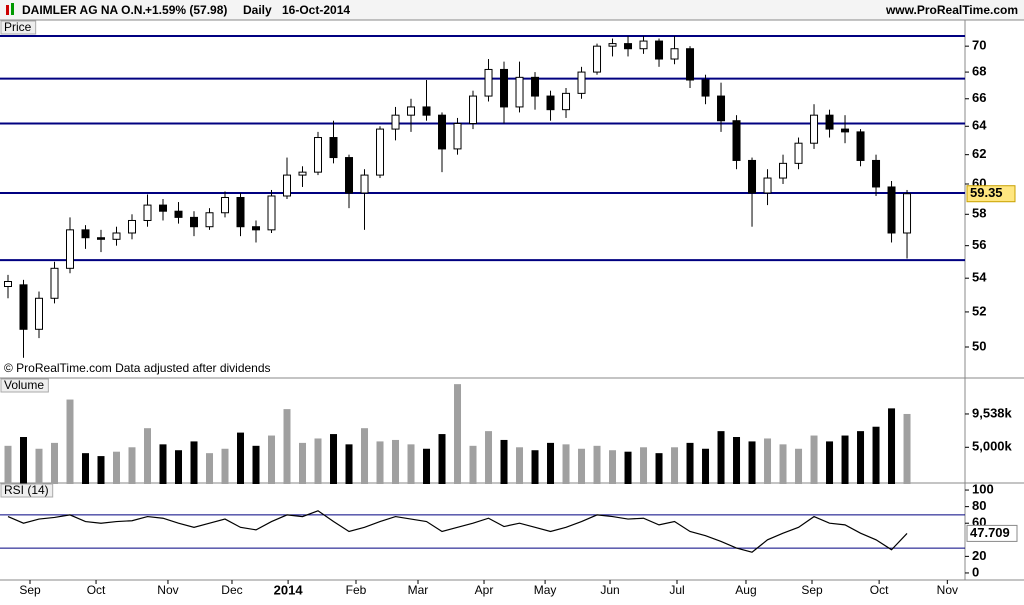 This screenshot has width=1024, height=605. I want to click on last-rsi-box, so click(992, 533).